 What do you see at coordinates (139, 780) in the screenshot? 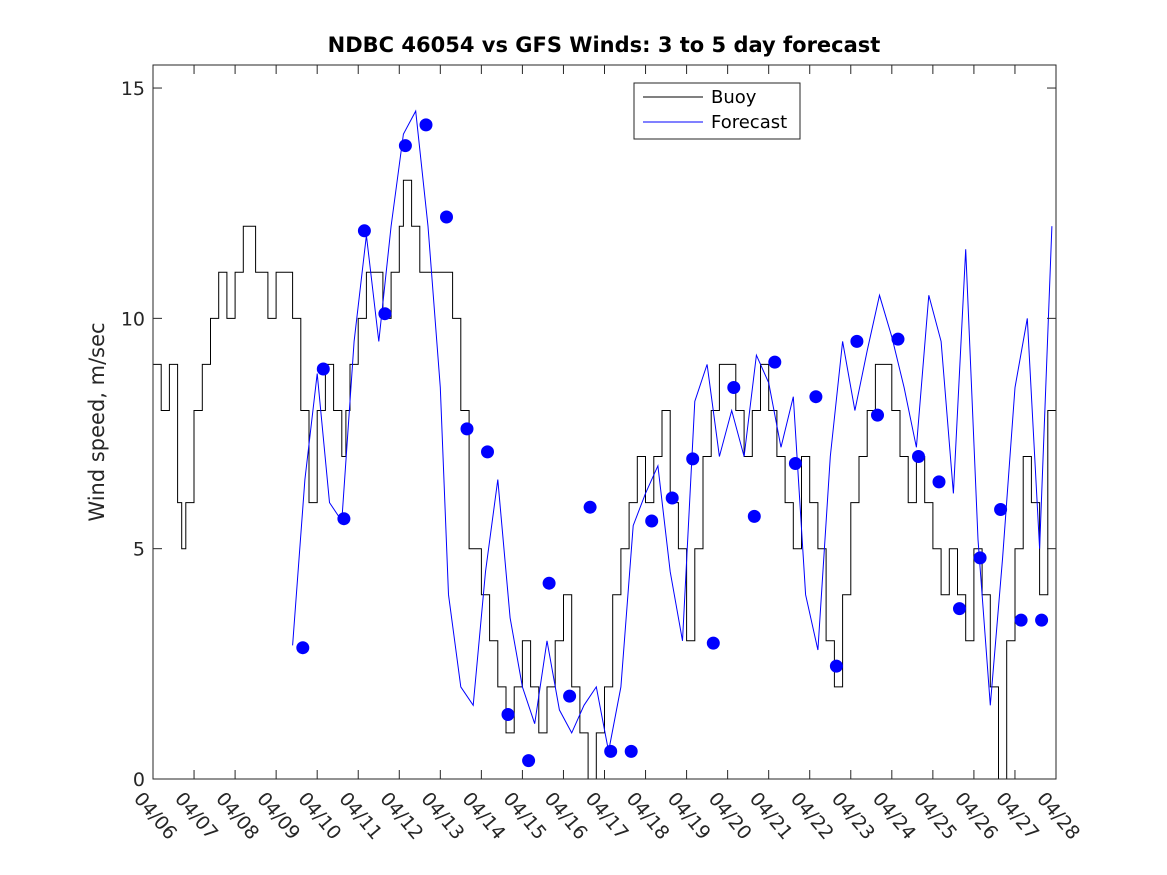
I see `y-tick-label: 0` at bounding box center [139, 780].